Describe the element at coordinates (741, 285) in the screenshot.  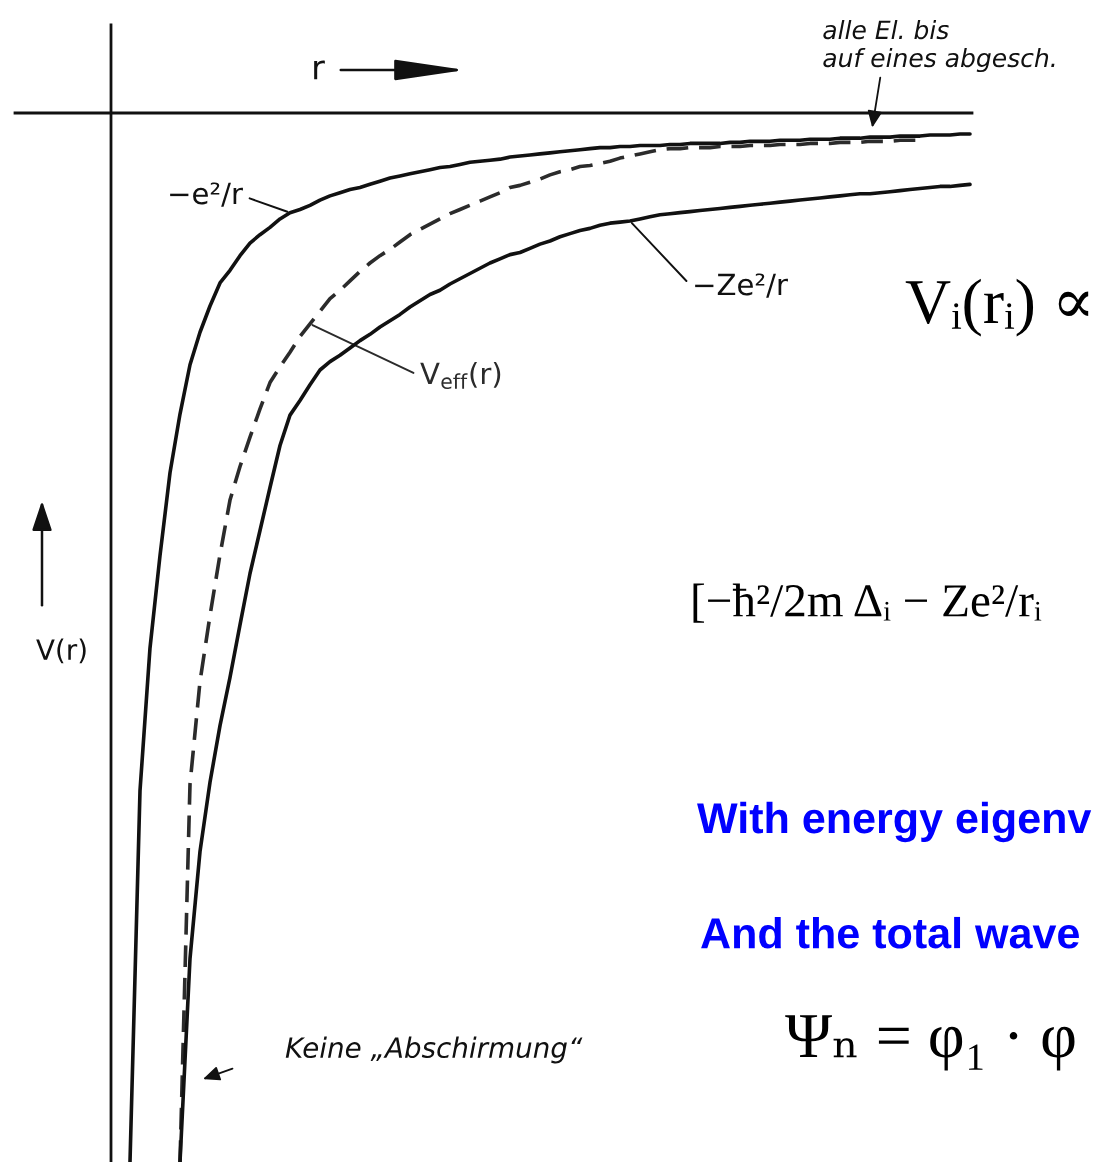
I see `text: −Ze²/r` at that location.